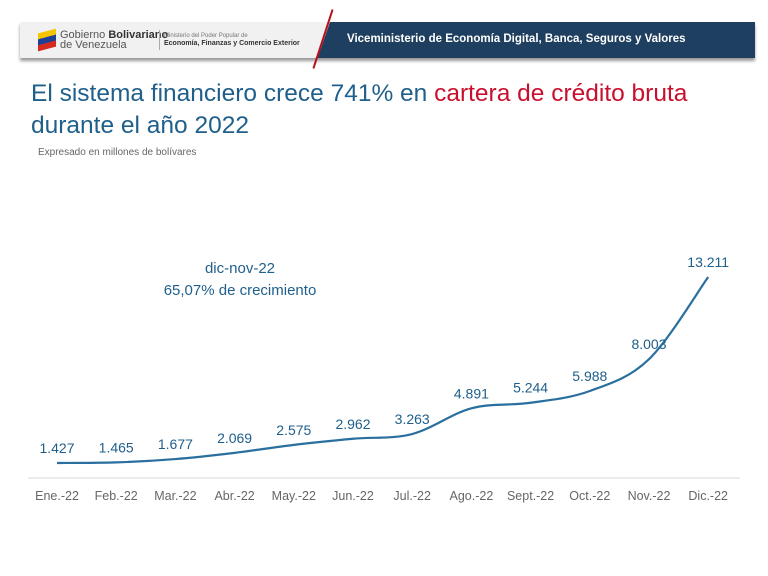 This screenshot has width=768, height=576. What do you see at coordinates (530, 496) in the screenshot?
I see `x-tick-label: Sept.-22` at bounding box center [530, 496].